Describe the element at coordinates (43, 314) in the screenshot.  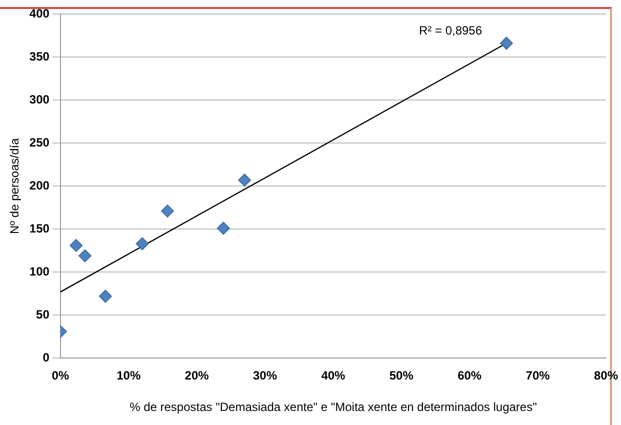
I see `y-tick-label: 50` at that location.